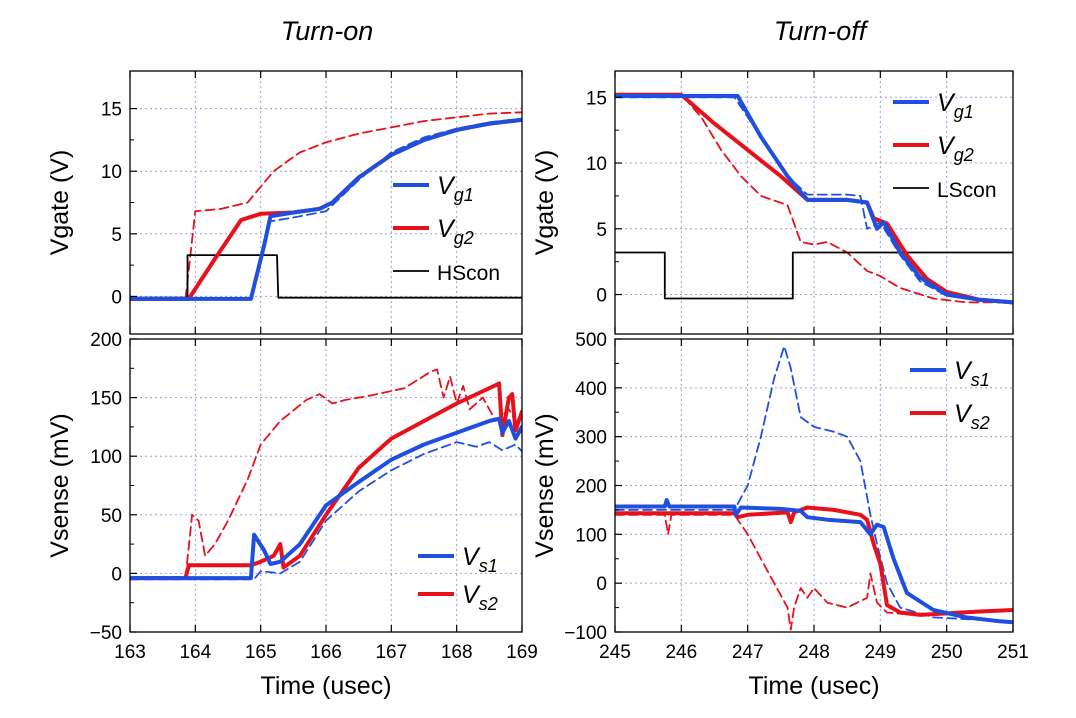 The height and width of the screenshot is (718, 1076). Describe the element at coordinates (615, 652) in the screenshot. I see `x-tick-label: 245` at that location.